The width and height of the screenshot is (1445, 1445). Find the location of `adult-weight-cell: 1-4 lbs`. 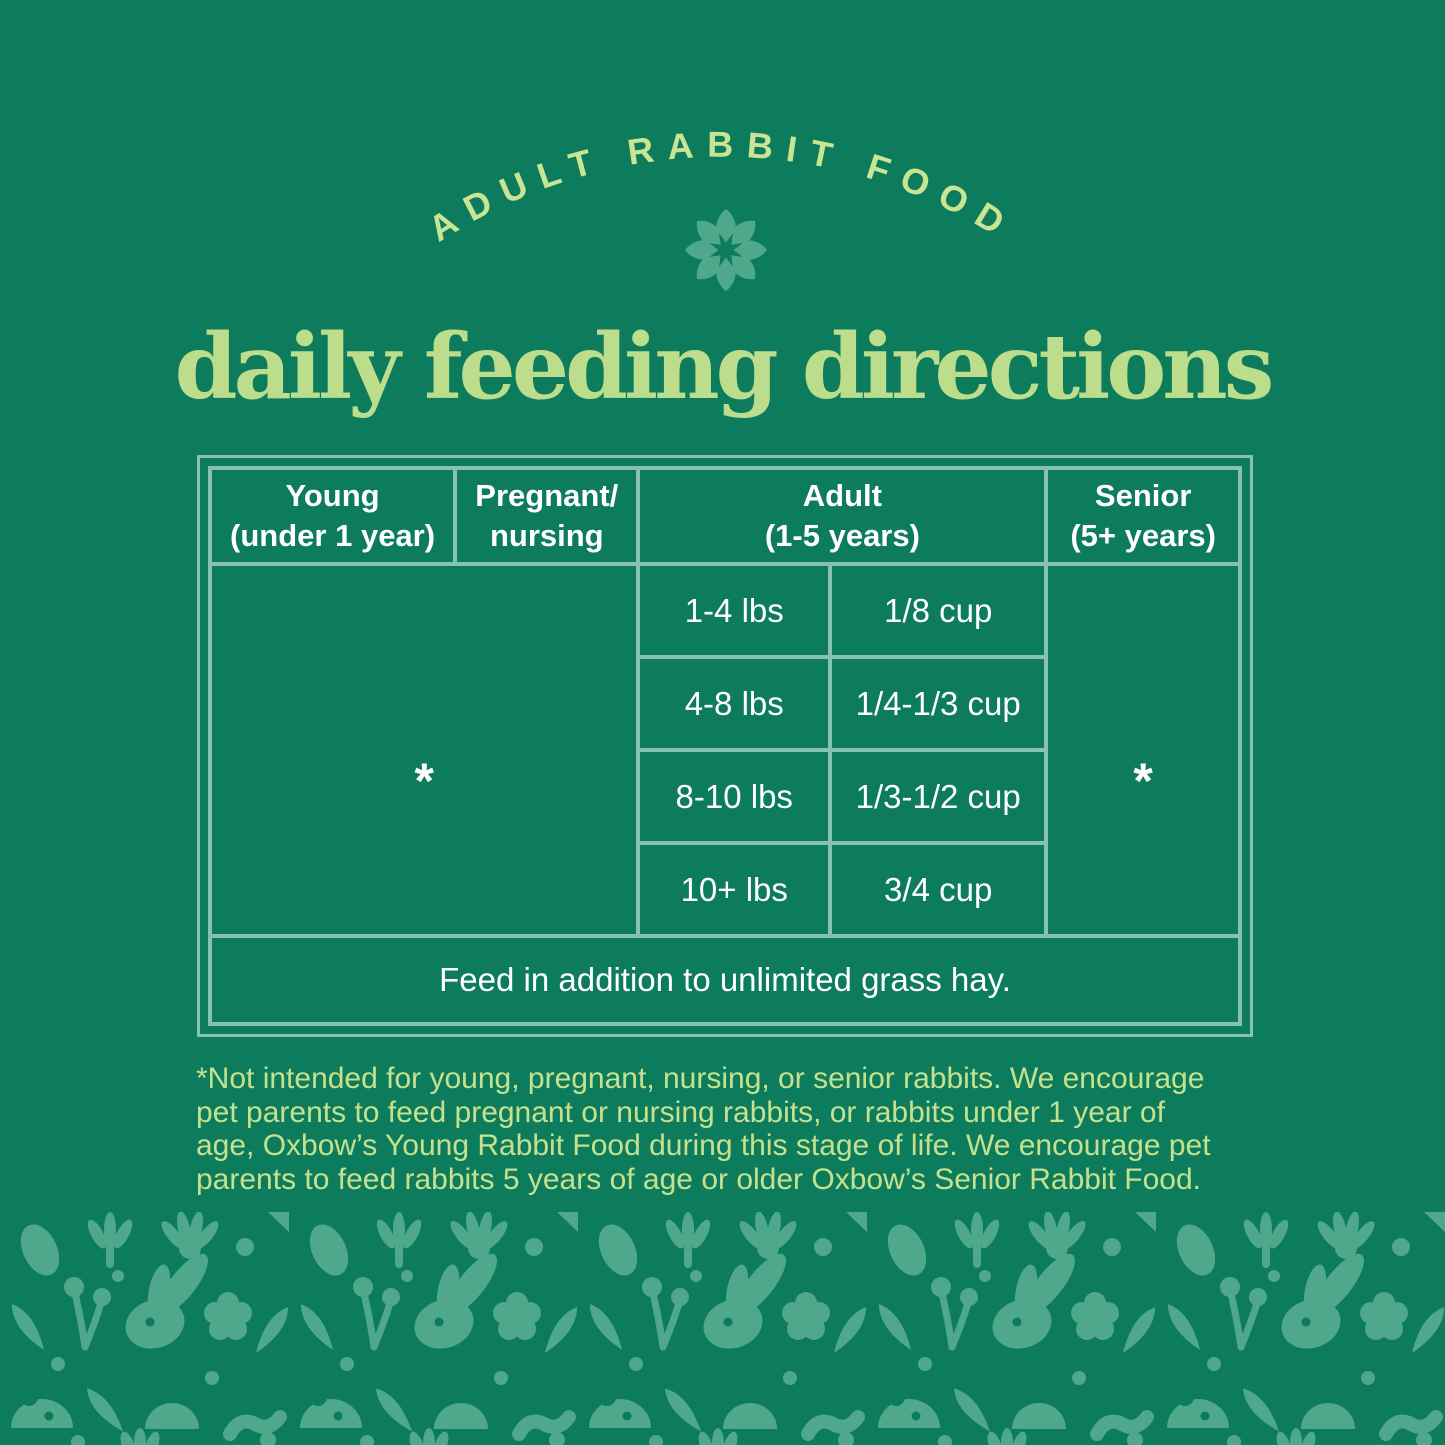

adult-weight-cell: 1-4 lbs is located at coordinates (734, 610).